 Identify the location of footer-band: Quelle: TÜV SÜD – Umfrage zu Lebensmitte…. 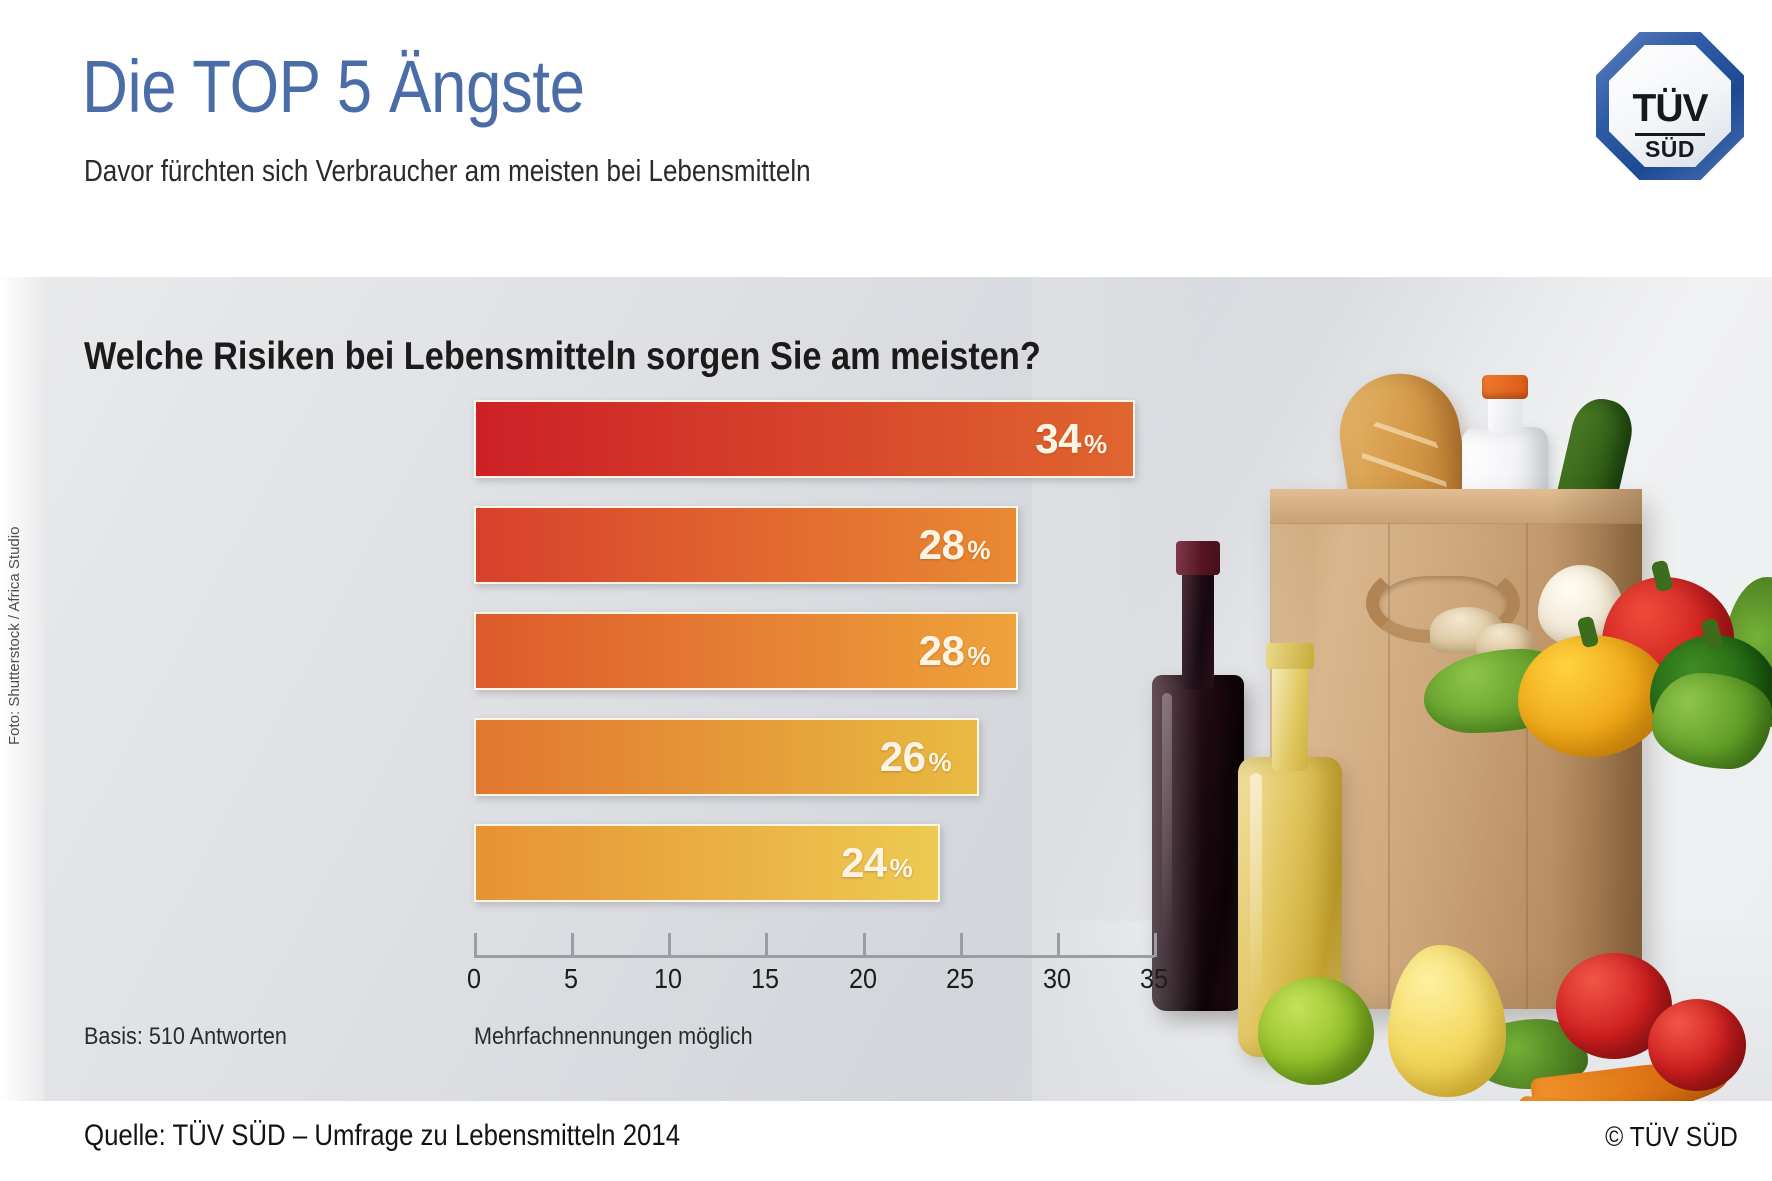
(886, 1141).